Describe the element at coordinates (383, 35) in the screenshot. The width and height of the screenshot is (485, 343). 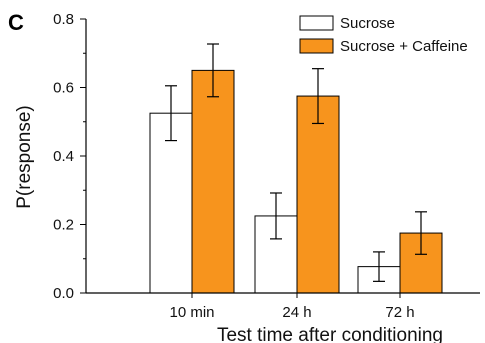
I see `legend: Sucrose Sucrose + Caffeine` at that location.